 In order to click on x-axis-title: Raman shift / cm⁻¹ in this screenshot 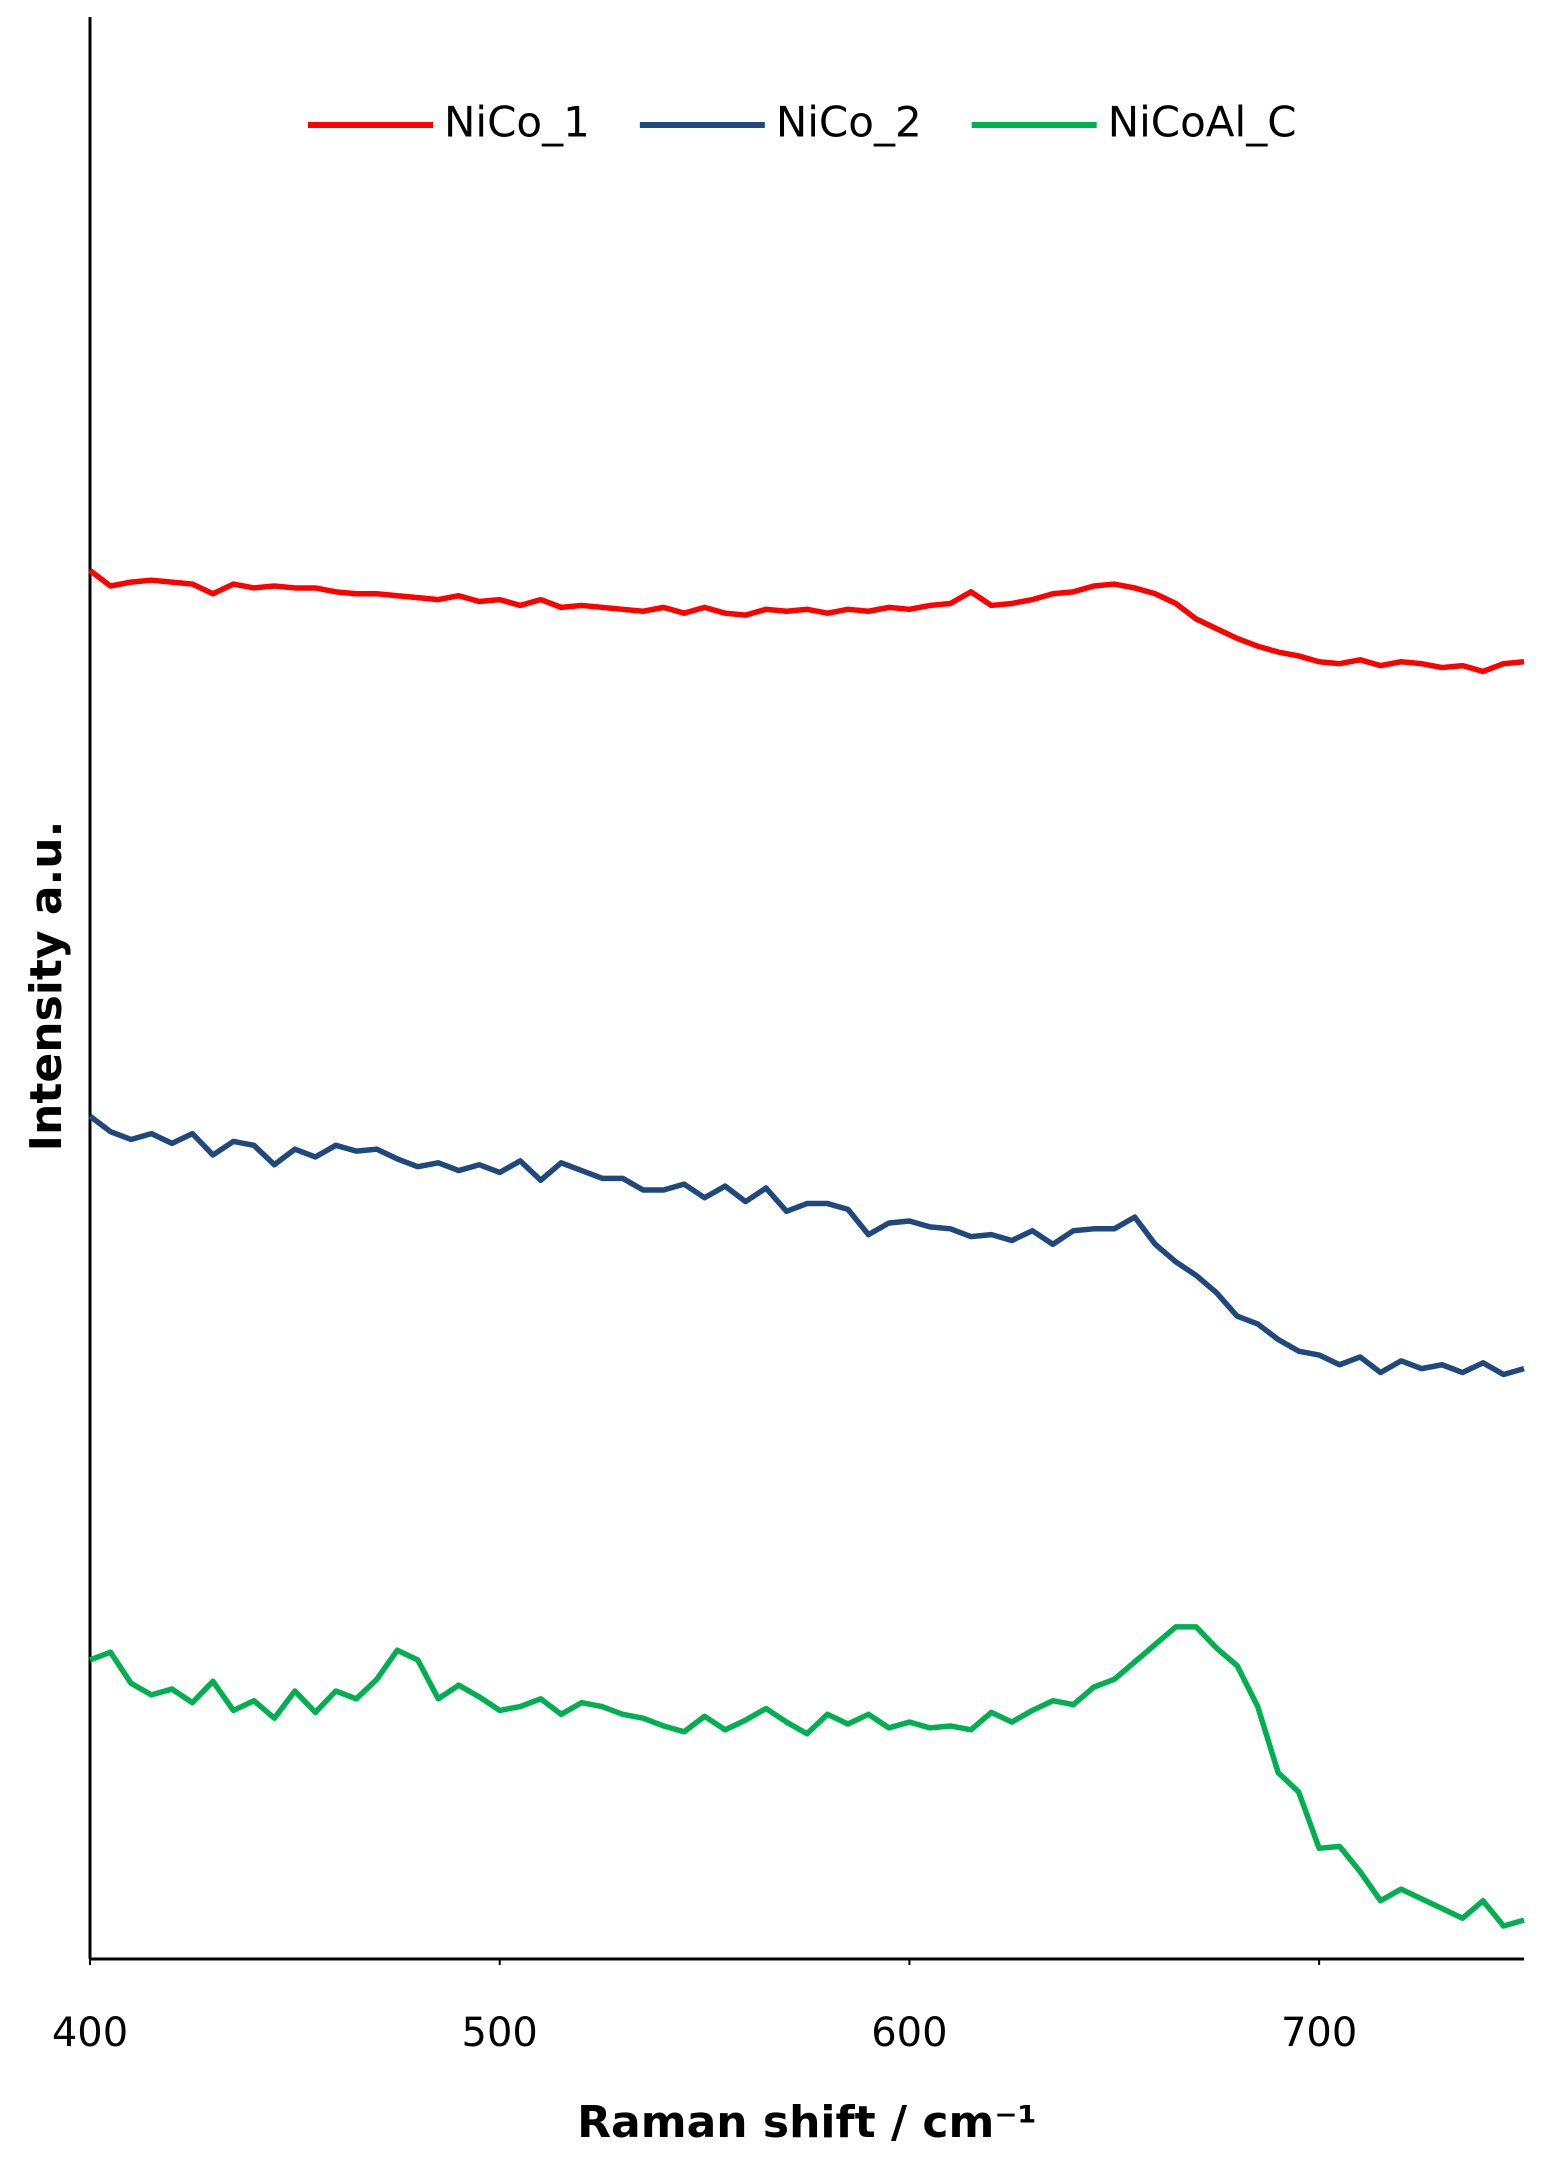, I will do `click(807, 2122)`.